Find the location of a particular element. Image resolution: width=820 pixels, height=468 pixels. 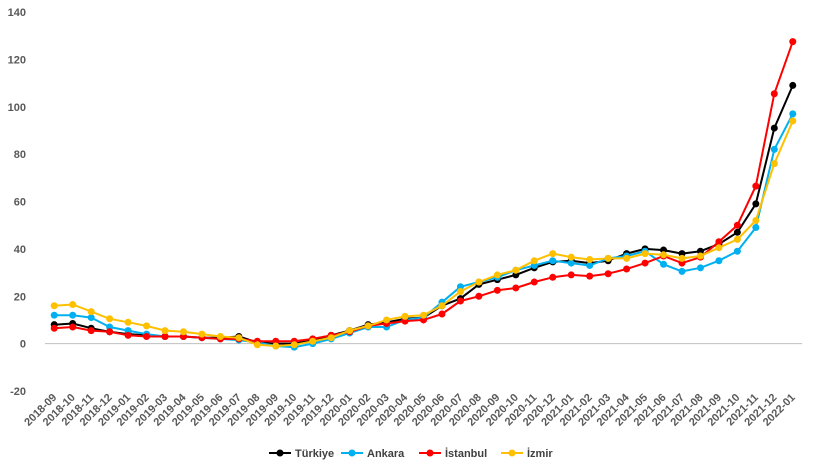

y-tick-label: 0 is located at coordinates (23, 345).